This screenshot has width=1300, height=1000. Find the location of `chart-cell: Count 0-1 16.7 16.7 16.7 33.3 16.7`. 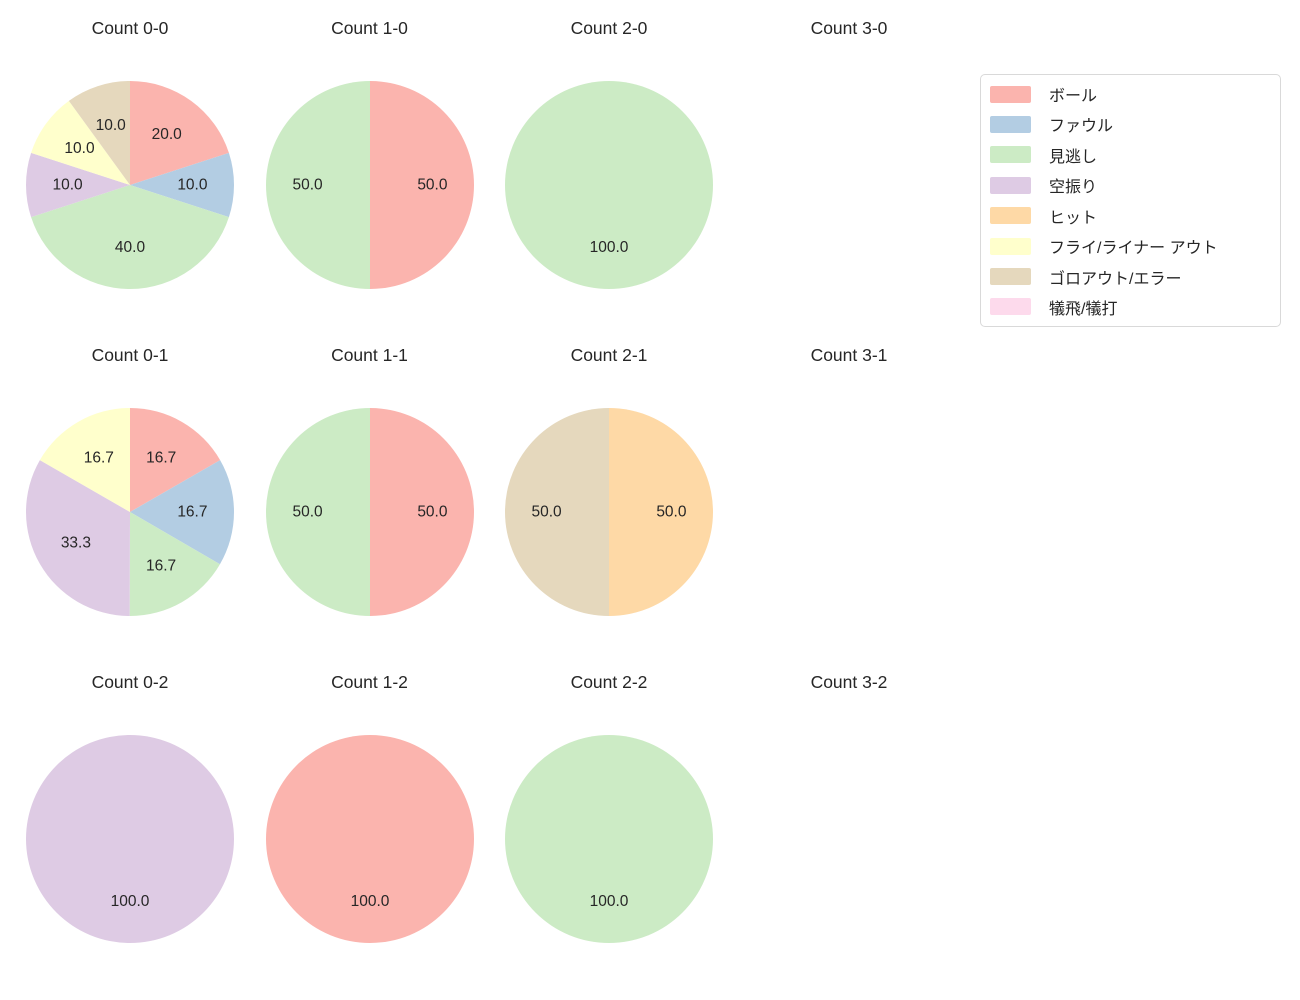

chart-cell: Count 0-1 16.7 16.7 16.7 33.3 16.7 is located at coordinates (130, 480).